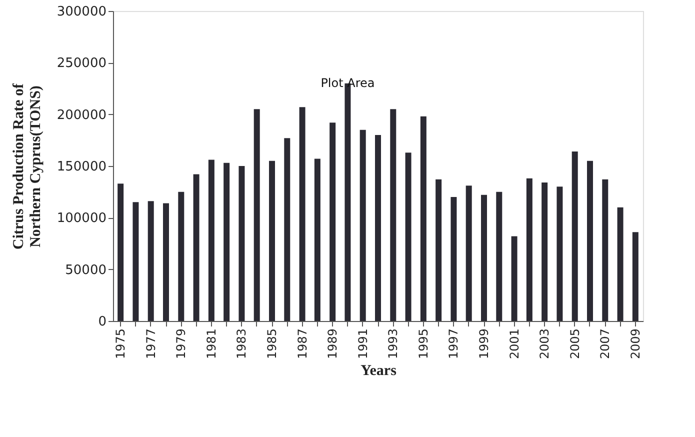  Describe the element at coordinates (635, 344) in the screenshot. I see `x-tick-label: 2009` at that location.